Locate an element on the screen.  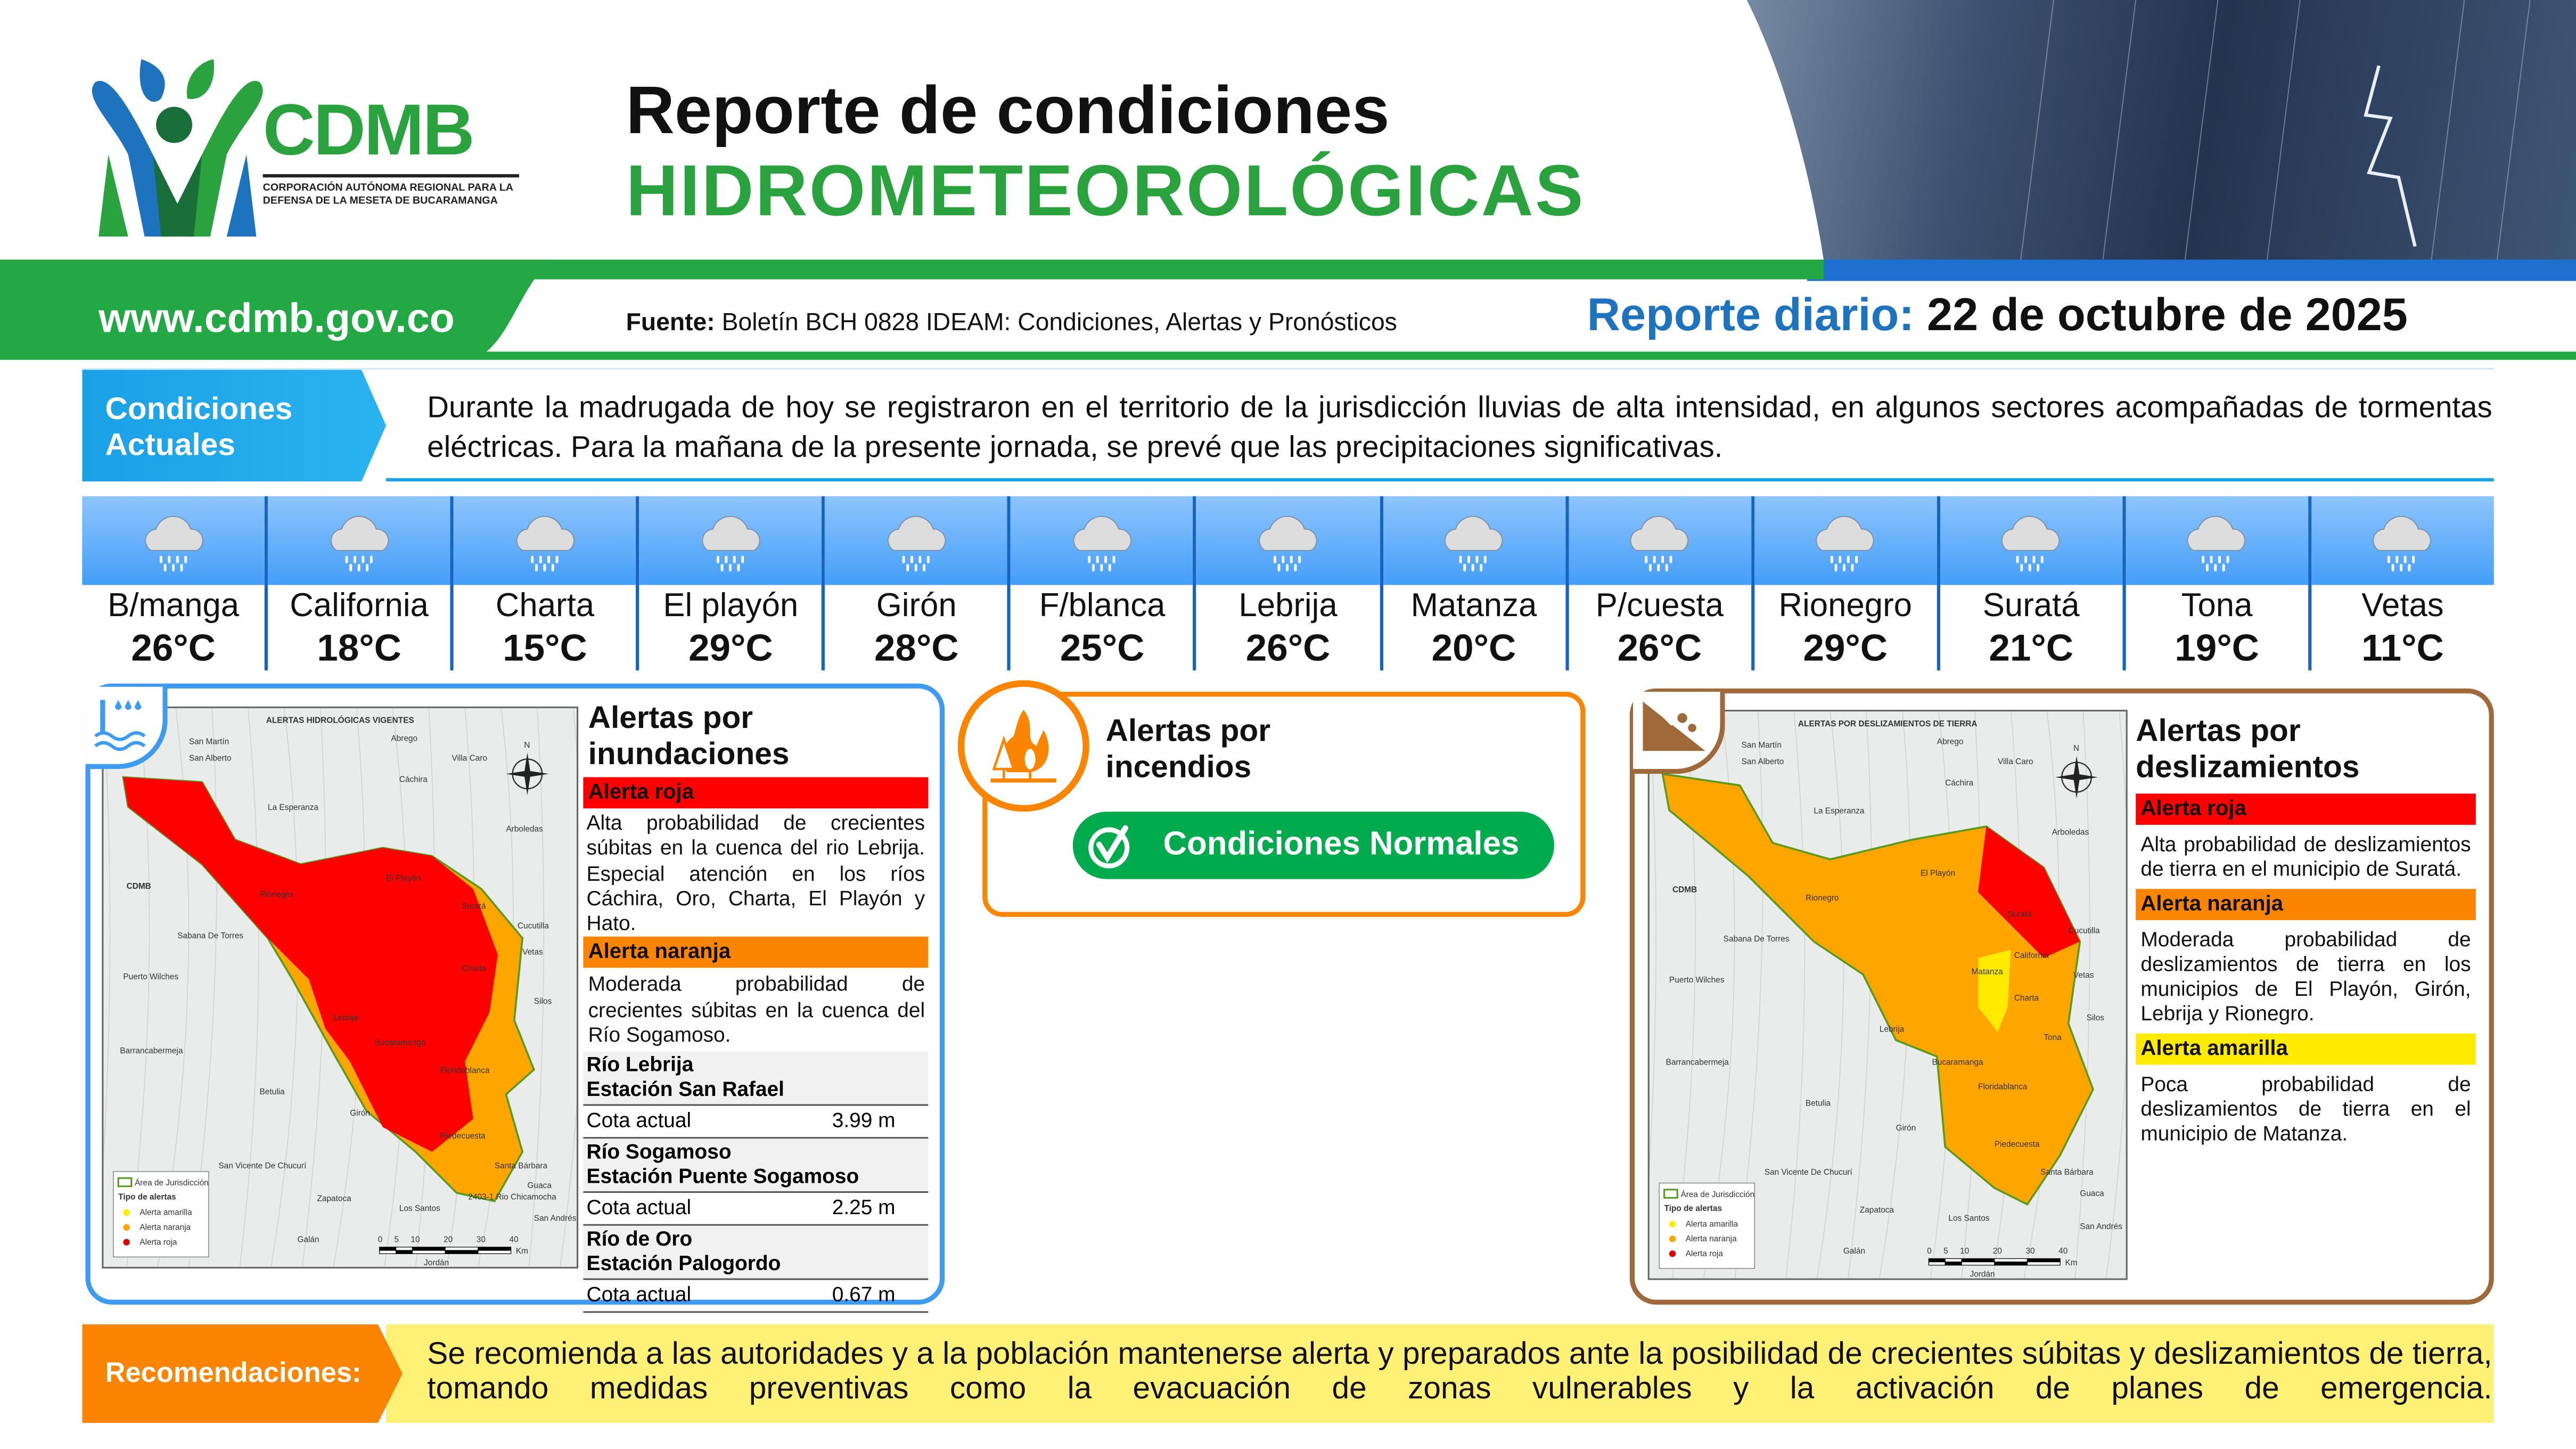
city-temperature: 21°C is located at coordinates (2031, 647).